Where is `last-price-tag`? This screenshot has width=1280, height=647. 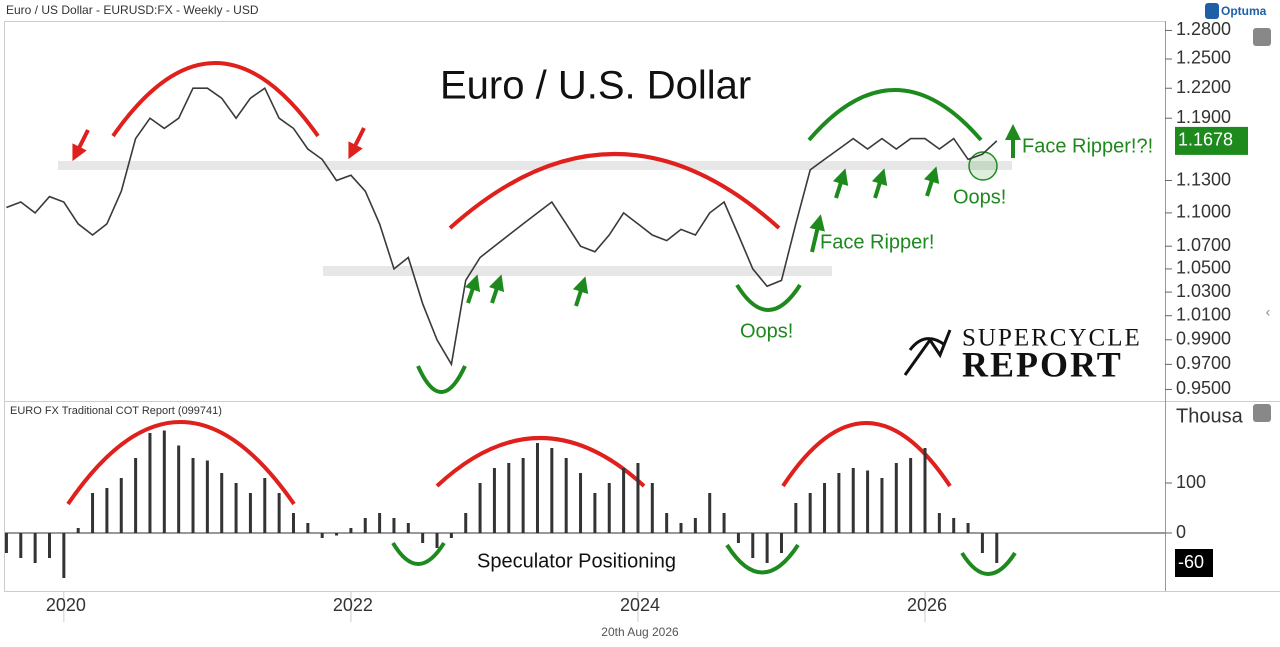 last-price-tag is located at coordinates (1211, 140).